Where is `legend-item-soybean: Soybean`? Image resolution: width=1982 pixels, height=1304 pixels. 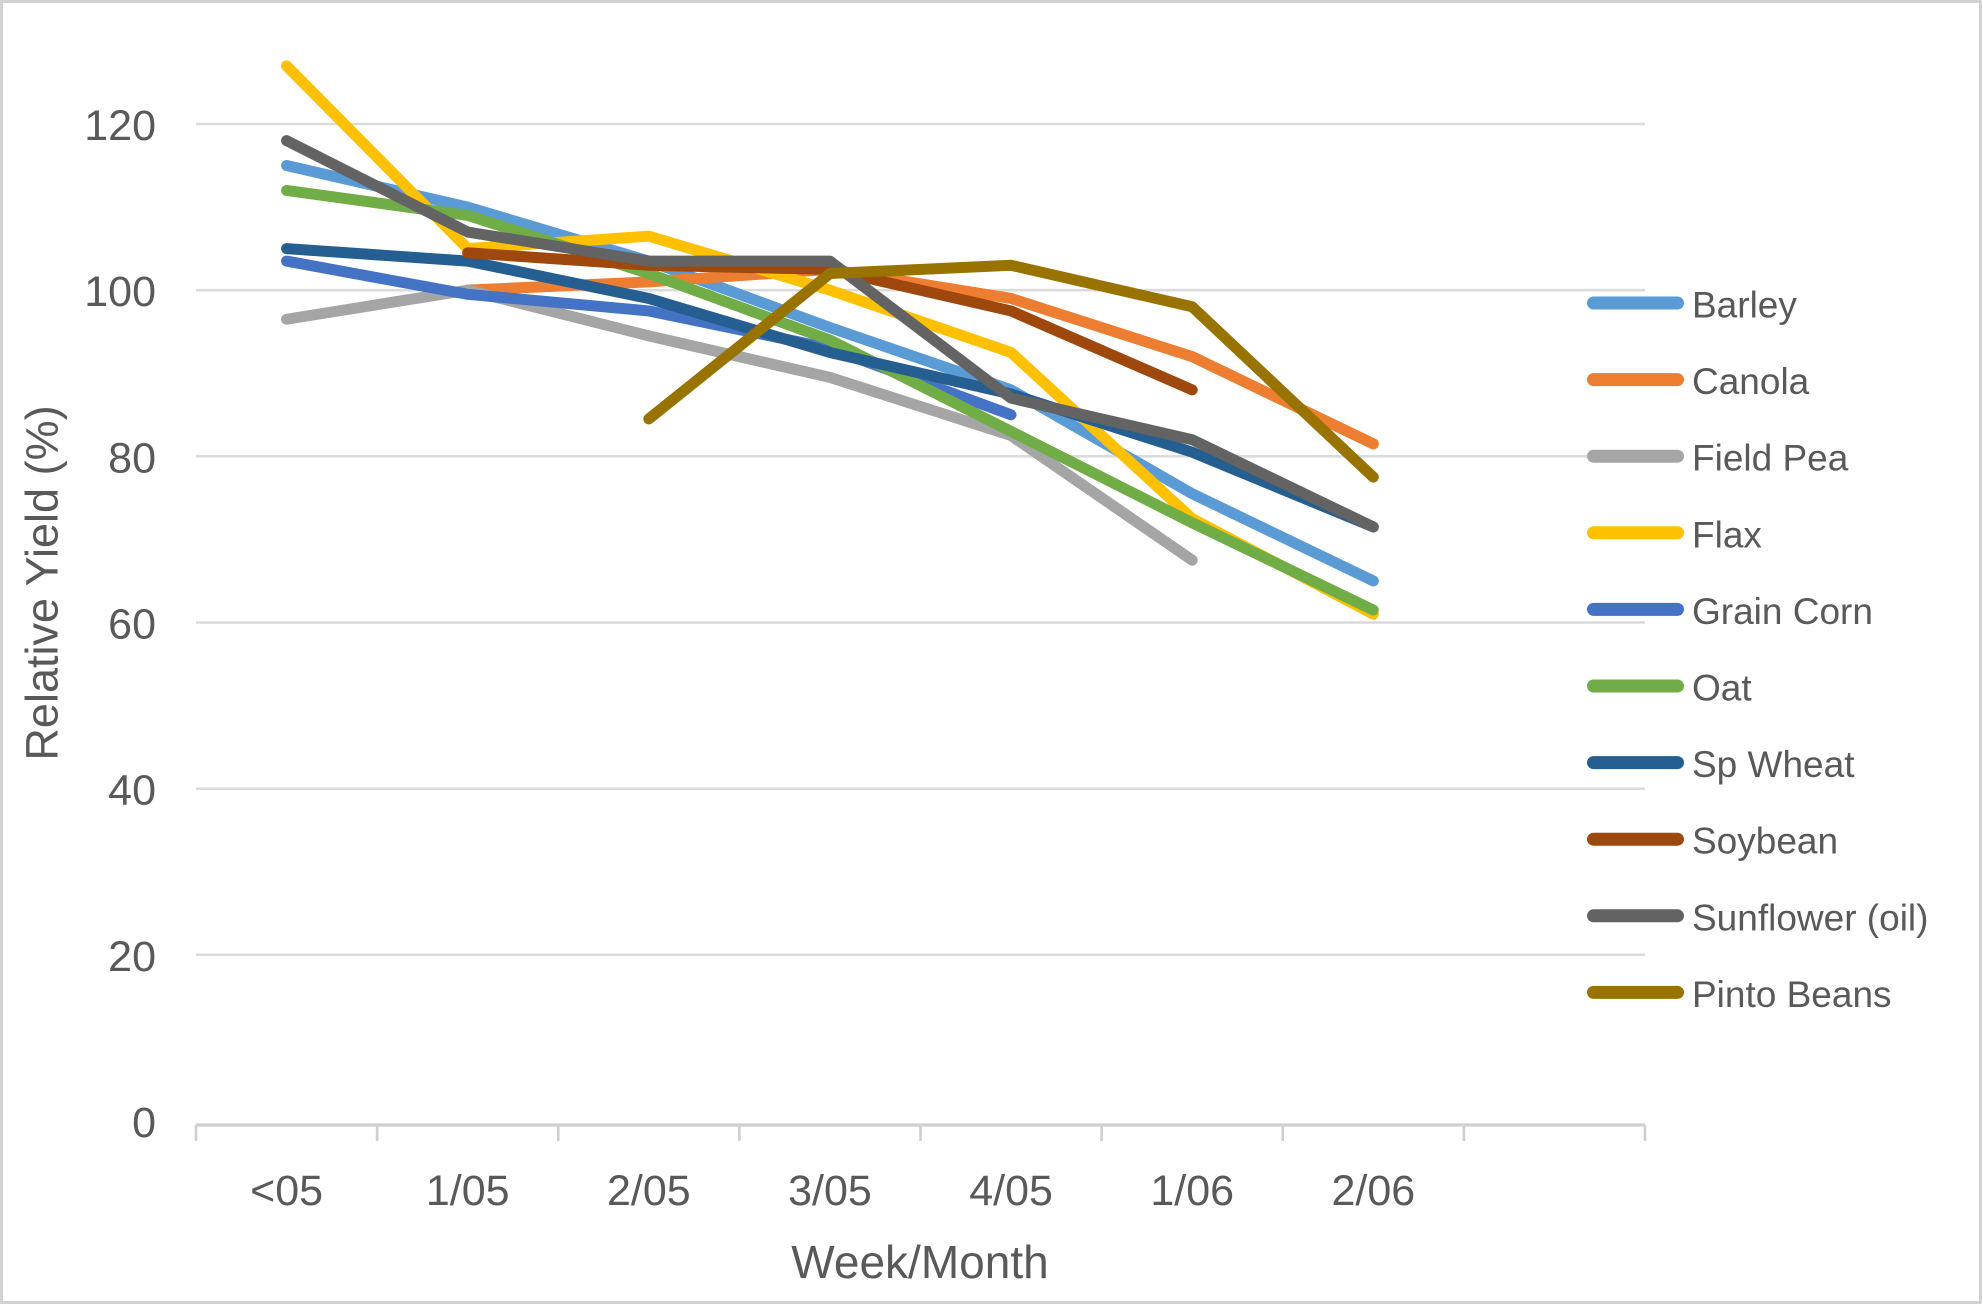 legend-item-soybean: Soybean is located at coordinates (1712, 841).